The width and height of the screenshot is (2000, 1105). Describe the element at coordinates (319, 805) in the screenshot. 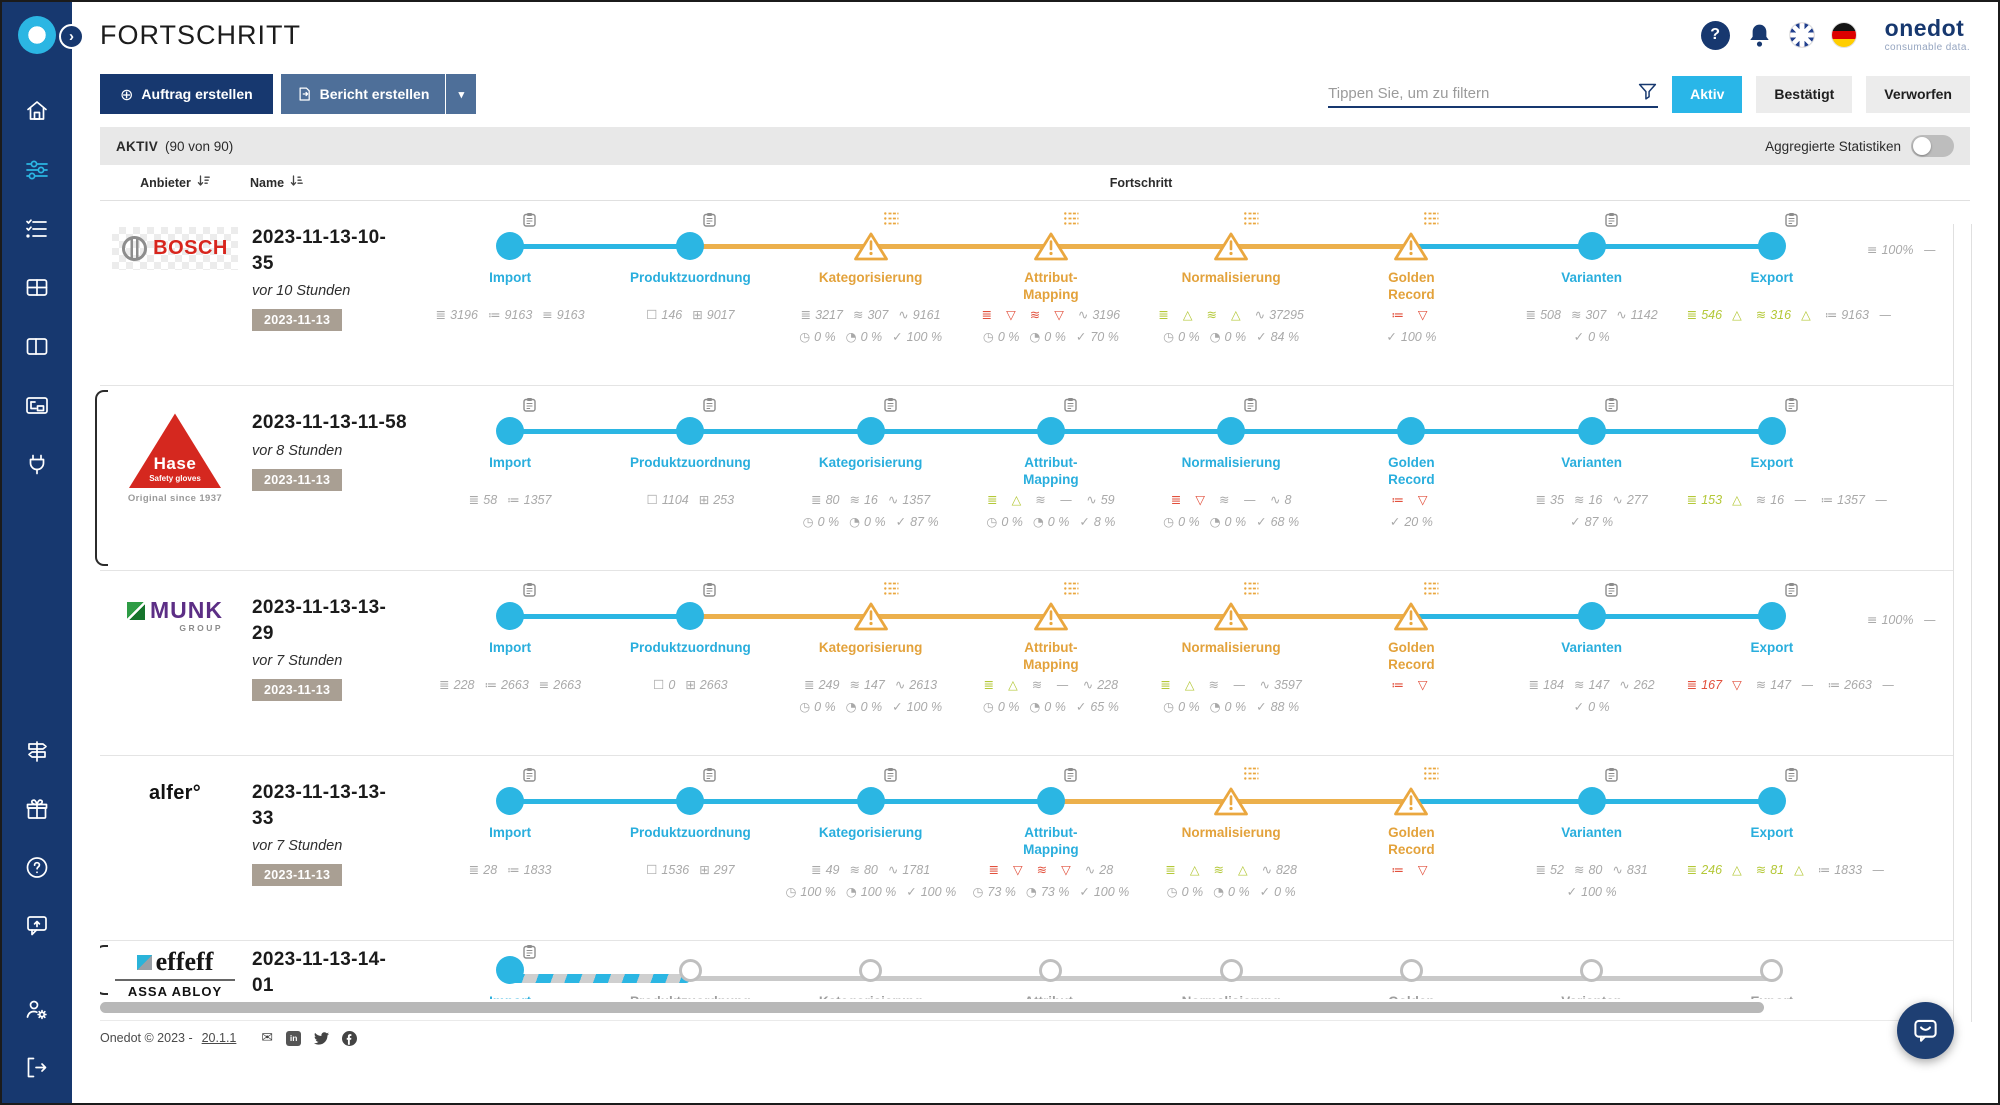

I see `job-name: 2023-11-13-13-33` at that location.